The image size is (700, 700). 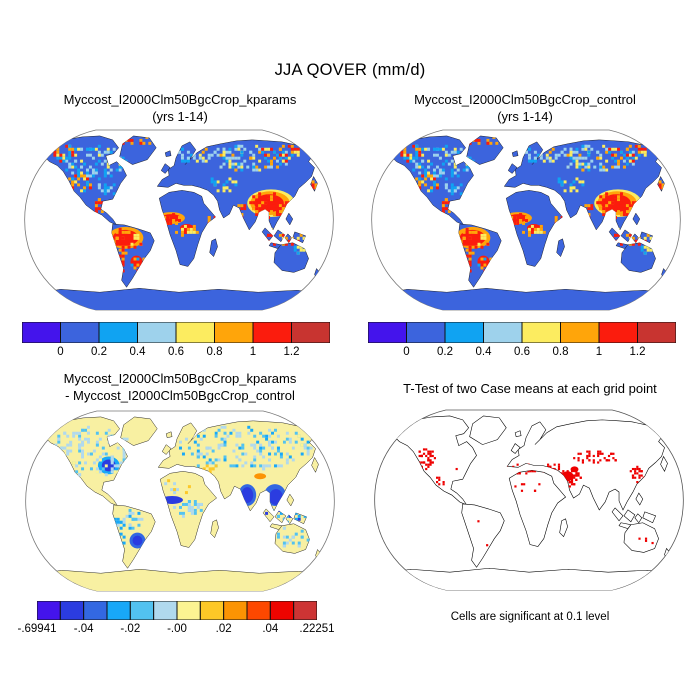 What do you see at coordinates (180, 395) in the screenshot?
I see `panel-difference-title-line2: - Myccost_I2000Clm50BgcCrop_control` at bounding box center [180, 395].